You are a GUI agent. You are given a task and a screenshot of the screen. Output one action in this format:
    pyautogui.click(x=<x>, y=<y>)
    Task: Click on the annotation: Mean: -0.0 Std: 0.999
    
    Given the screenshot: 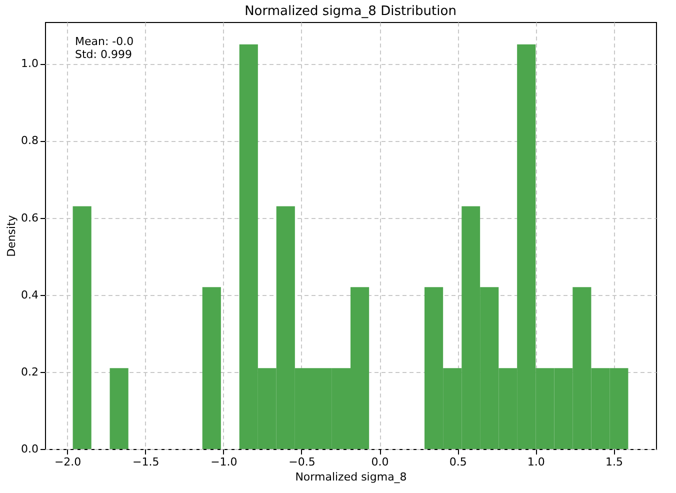 What is the action you would take?
    pyautogui.click(x=104, y=48)
    